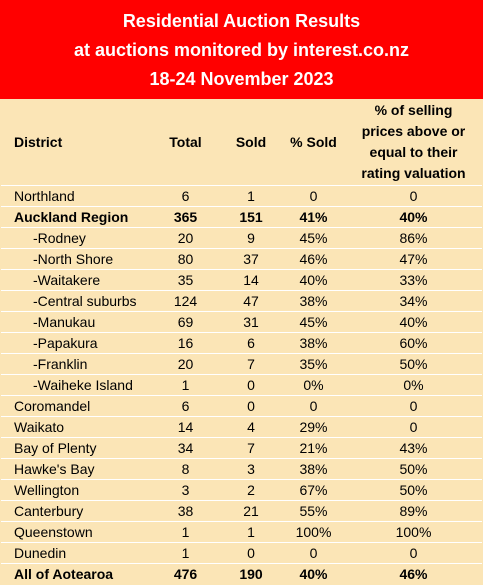 The width and height of the screenshot is (483, 585). Describe the element at coordinates (251, 301) in the screenshot. I see `cell-sold: 47` at that location.